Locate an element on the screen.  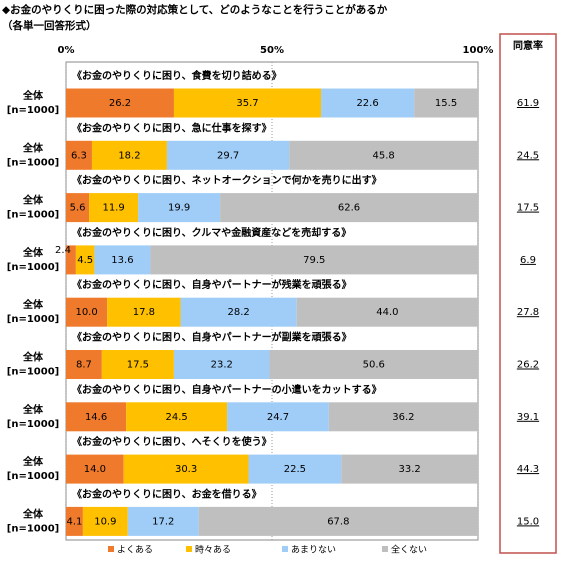
question: 《お金のやりくりに困り、お金を借りる》 is located at coordinates (167, 493).